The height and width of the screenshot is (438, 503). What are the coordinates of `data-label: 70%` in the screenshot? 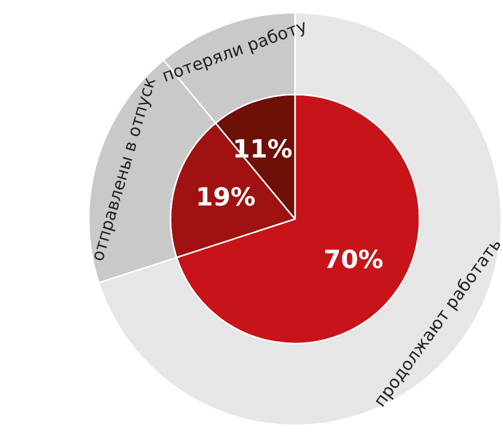 It's located at (354, 259).